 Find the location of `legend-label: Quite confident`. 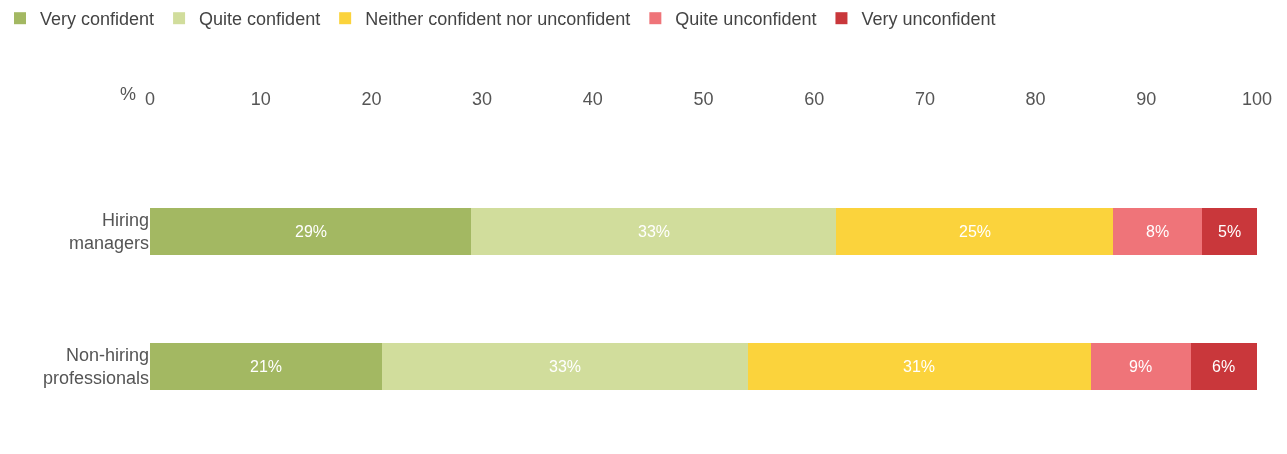

legend-label: Quite confident is located at coordinates (260, 19).